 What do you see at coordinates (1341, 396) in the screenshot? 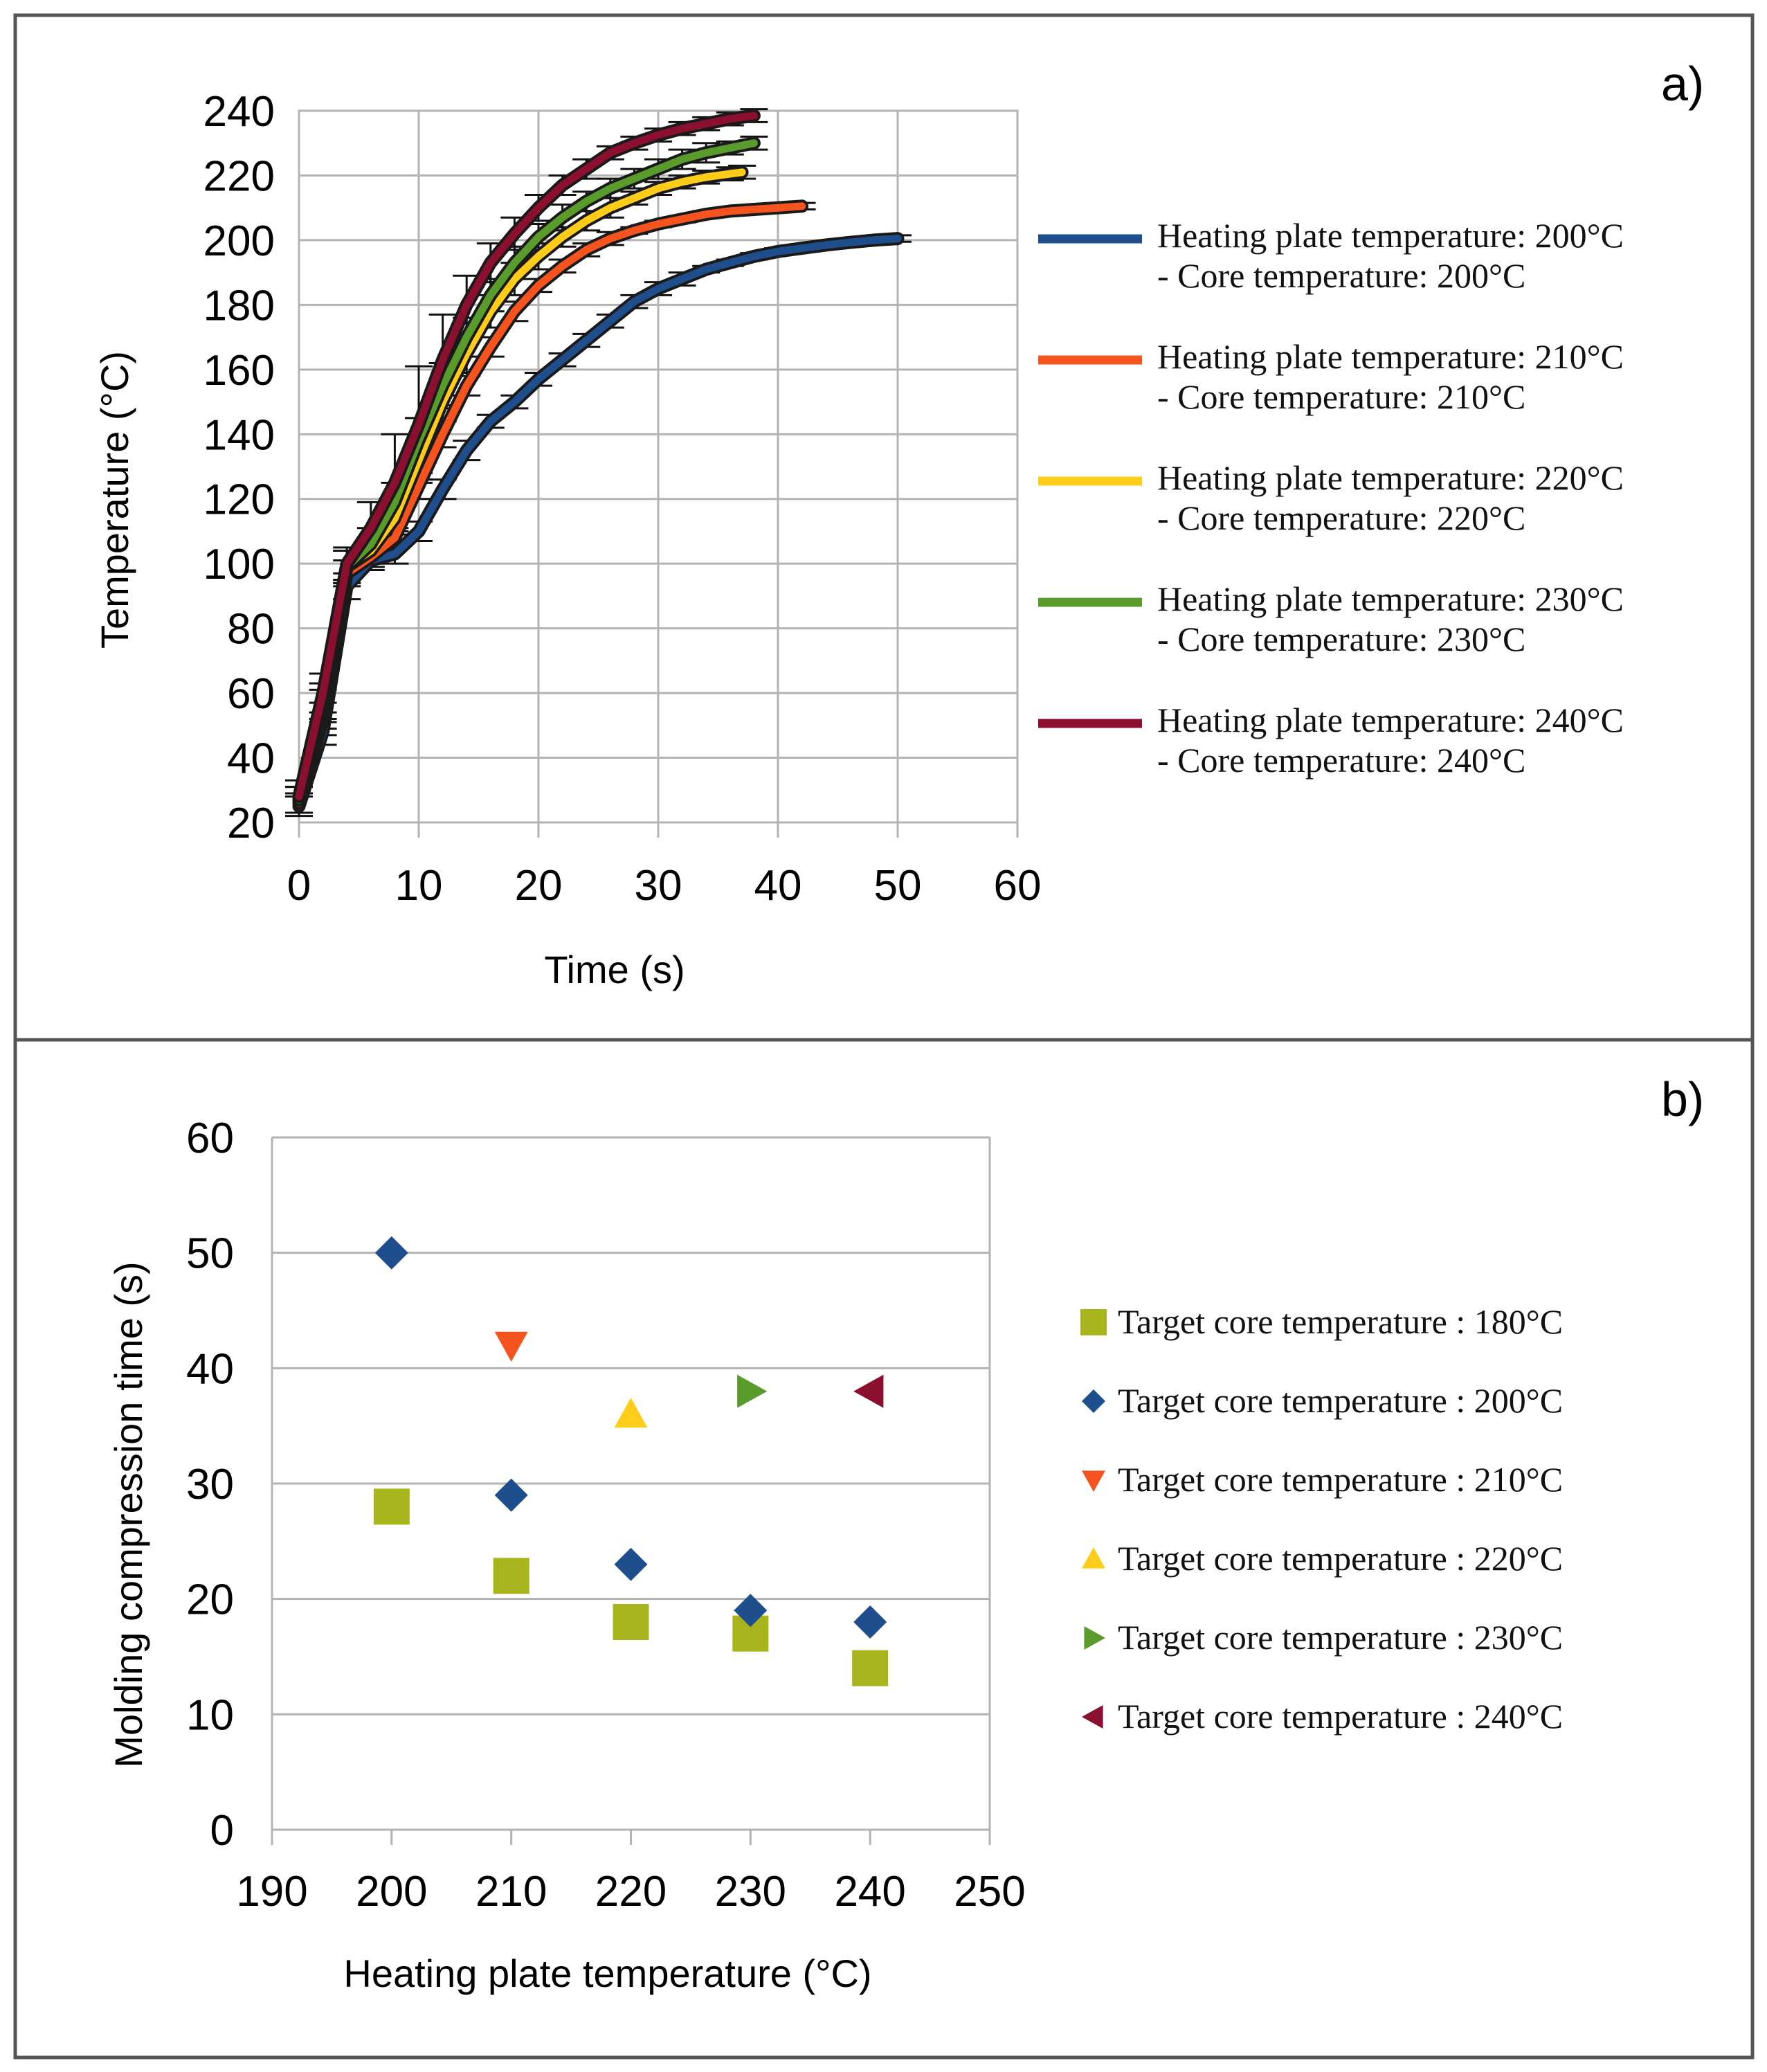
I see `panel-a-legend-label: - Core temperature: 210°C` at bounding box center [1341, 396].